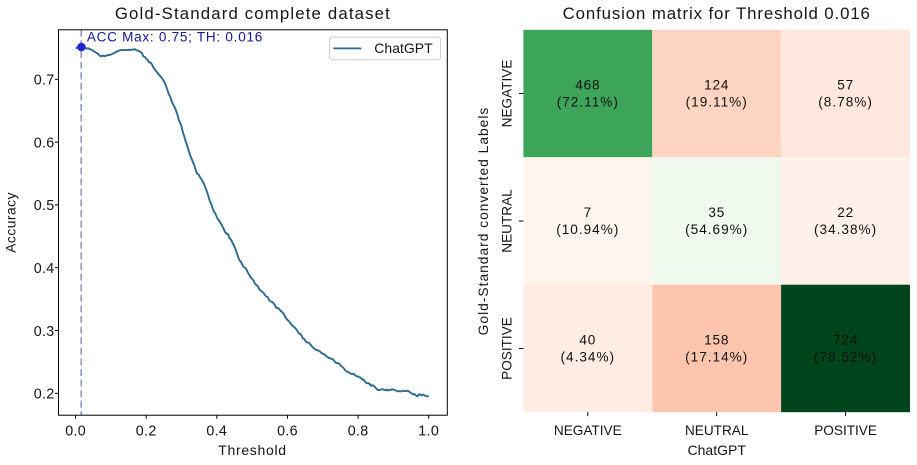 The width and height of the screenshot is (917, 465). Describe the element at coordinates (845, 229) in the screenshot. I see `svg-text: (34.38%)` at that location.